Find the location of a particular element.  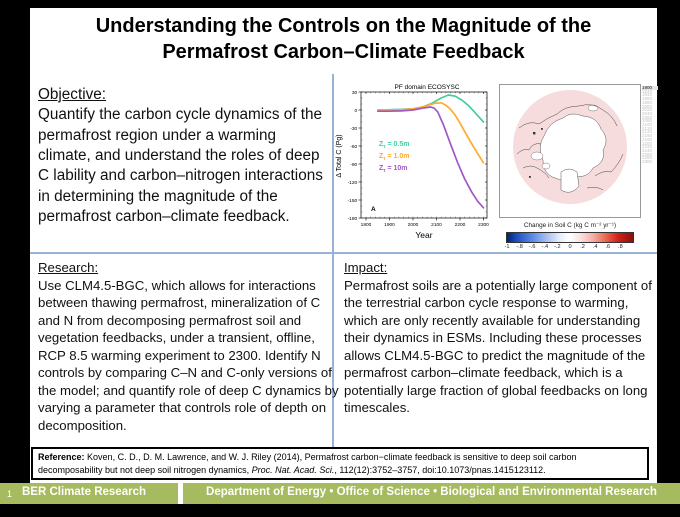

colorbar-tick: .6 is located at coordinates (608, 247).